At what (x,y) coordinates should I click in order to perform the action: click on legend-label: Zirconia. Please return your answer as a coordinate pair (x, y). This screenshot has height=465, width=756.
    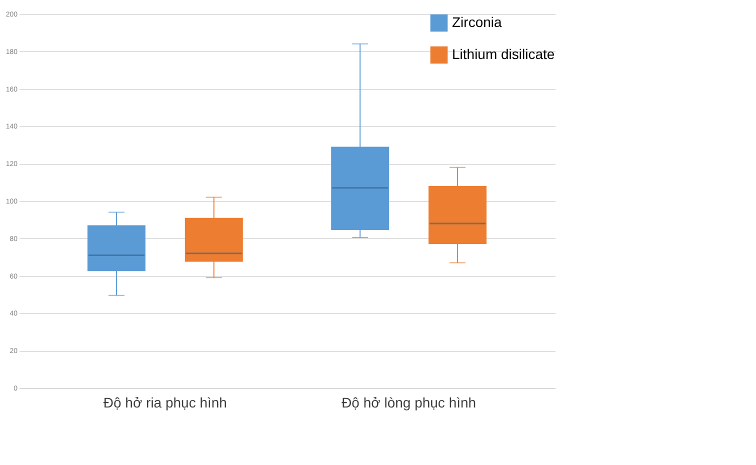
    Looking at the image, I should click on (477, 22).